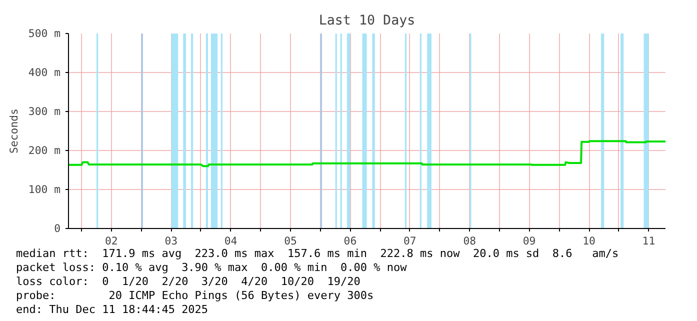  What do you see at coordinates (469, 241) in the screenshot?
I see `x-tick-label: 08` at bounding box center [469, 241].